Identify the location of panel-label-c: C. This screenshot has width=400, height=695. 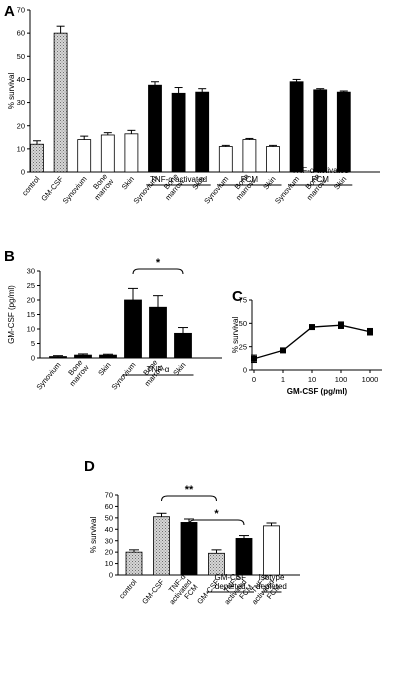
(237, 296).